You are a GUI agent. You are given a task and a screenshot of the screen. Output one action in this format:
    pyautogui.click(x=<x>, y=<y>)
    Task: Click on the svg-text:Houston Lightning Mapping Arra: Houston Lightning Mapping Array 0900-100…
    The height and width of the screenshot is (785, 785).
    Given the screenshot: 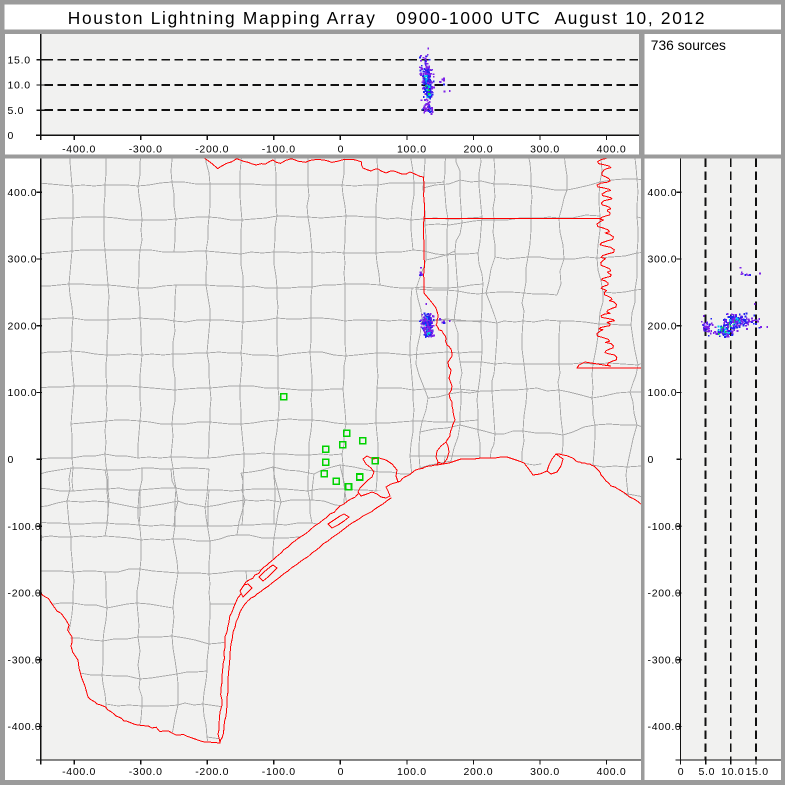 What is the action you would take?
    pyautogui.click(x=387, y=18)
    